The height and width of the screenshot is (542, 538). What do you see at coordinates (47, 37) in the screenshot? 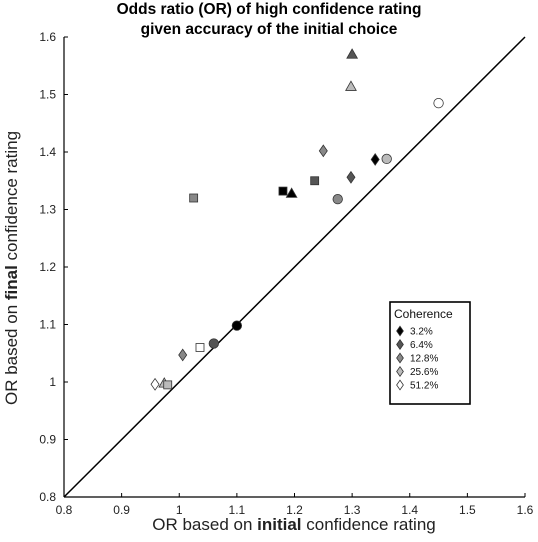
I see `y-tick-label: 1.6` at bounding box center [47, 37].